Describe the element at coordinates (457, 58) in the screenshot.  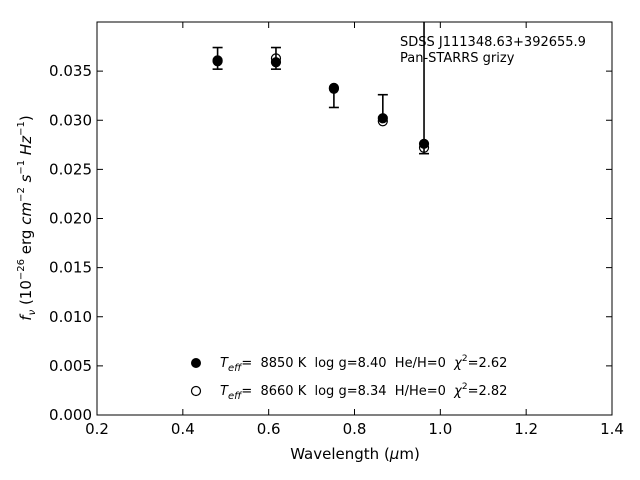
I see `annotation-survey: Pan-STARRS grizy` at that location.